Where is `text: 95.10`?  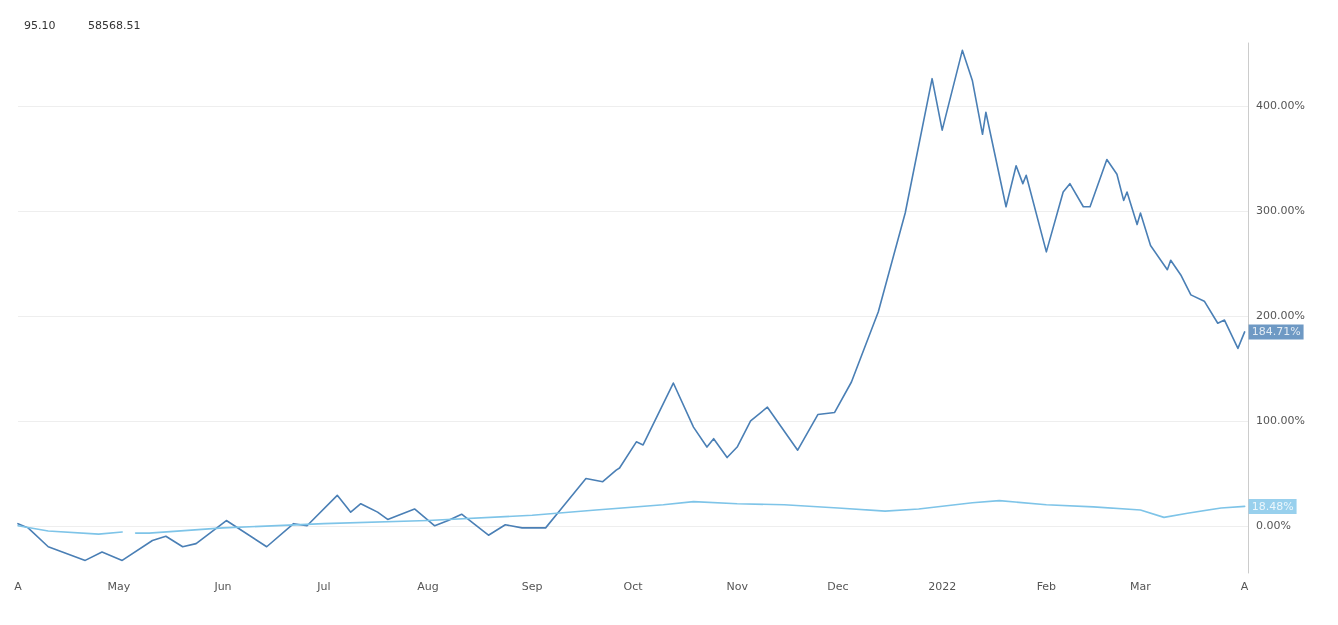 text: 95.10 is located at coordinates (40, 25).